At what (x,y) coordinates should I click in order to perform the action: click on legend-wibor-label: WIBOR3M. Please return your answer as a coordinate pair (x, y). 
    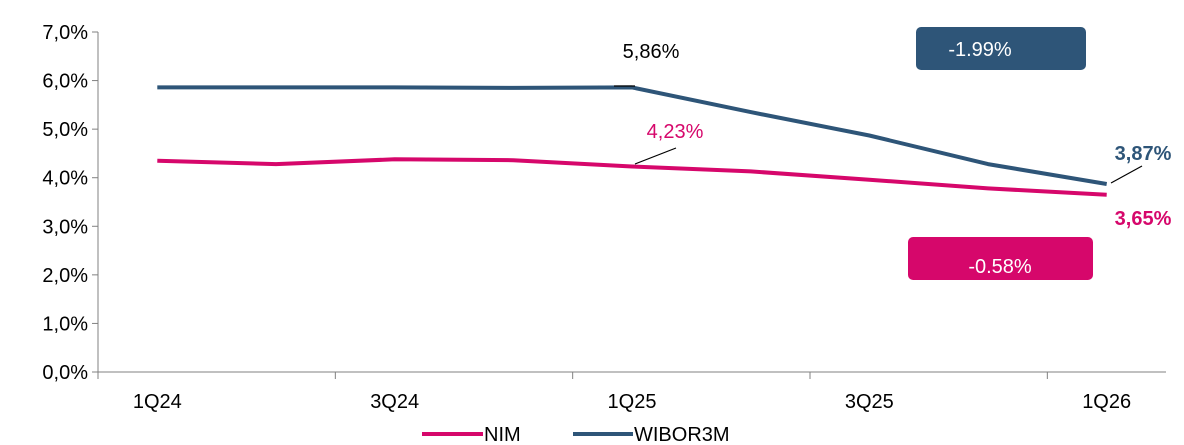
    Looking at the image, I should click on (682, 434).